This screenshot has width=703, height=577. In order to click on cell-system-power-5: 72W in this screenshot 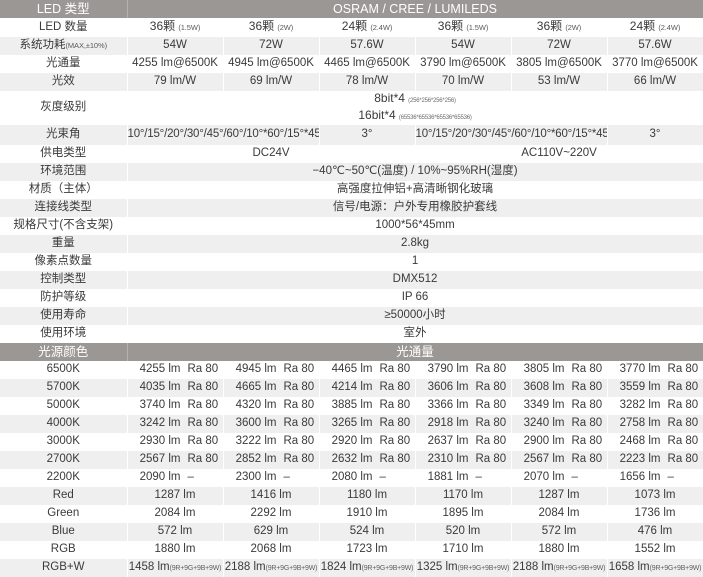, I will do `click(559, 46)`.